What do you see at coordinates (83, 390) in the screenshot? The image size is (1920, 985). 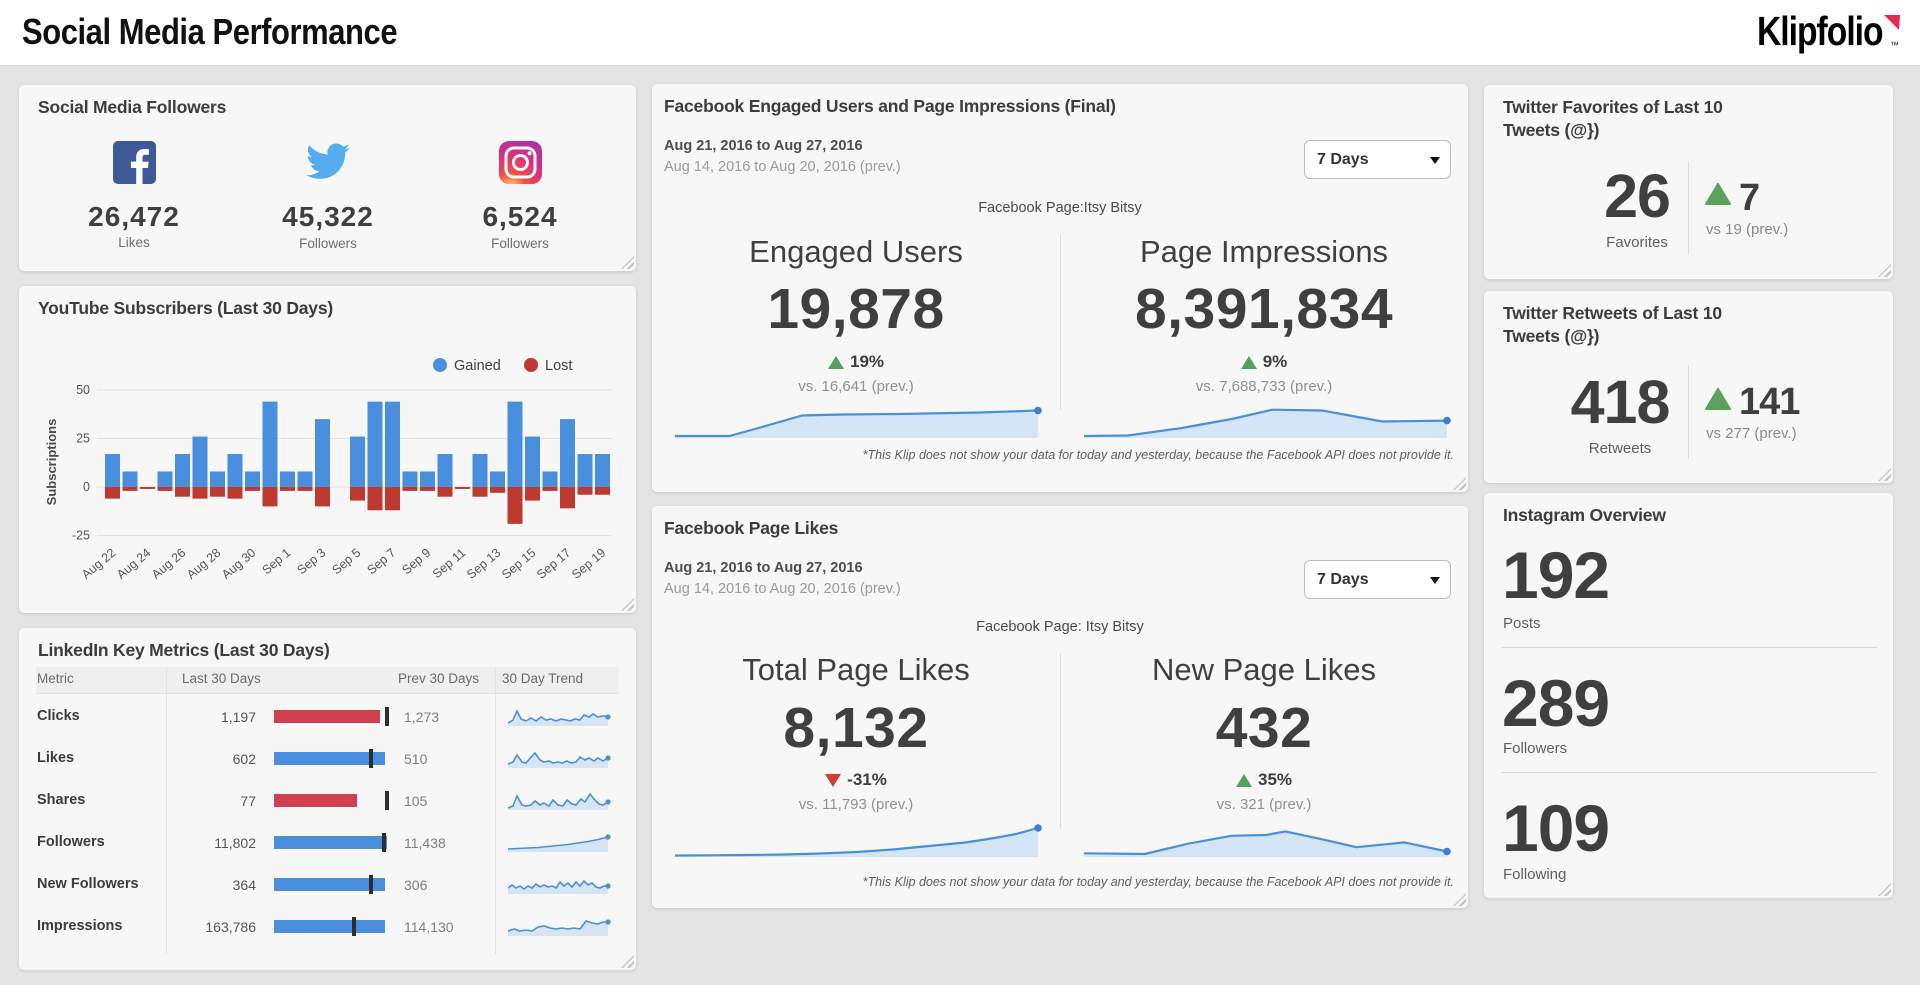 I see `svg-text: 50` at bounding box center [83, 390].